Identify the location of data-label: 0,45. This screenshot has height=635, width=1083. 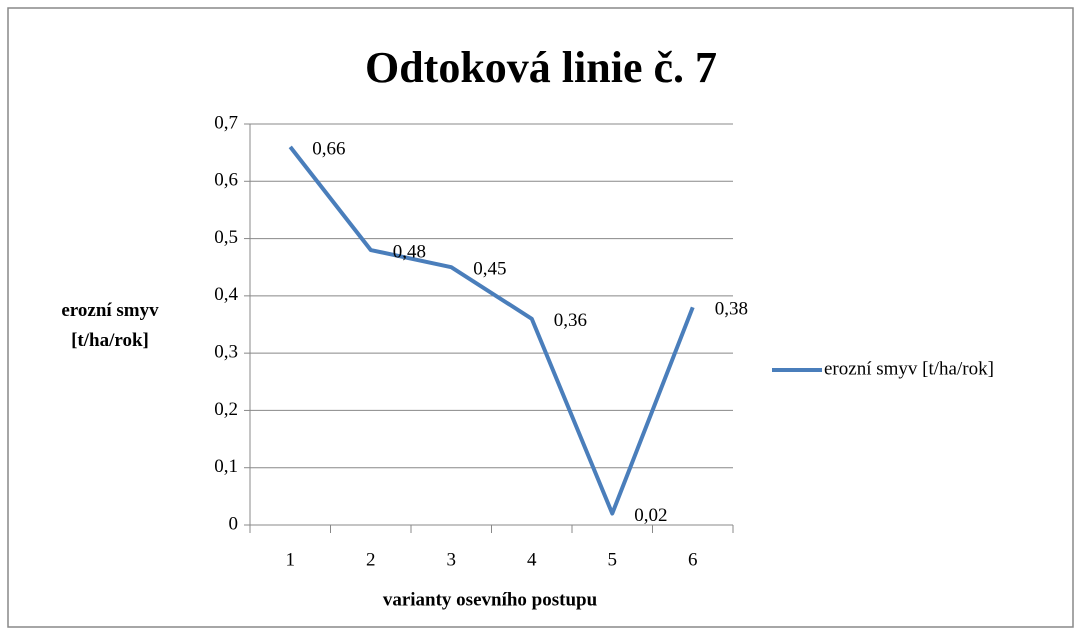
(489, 269).